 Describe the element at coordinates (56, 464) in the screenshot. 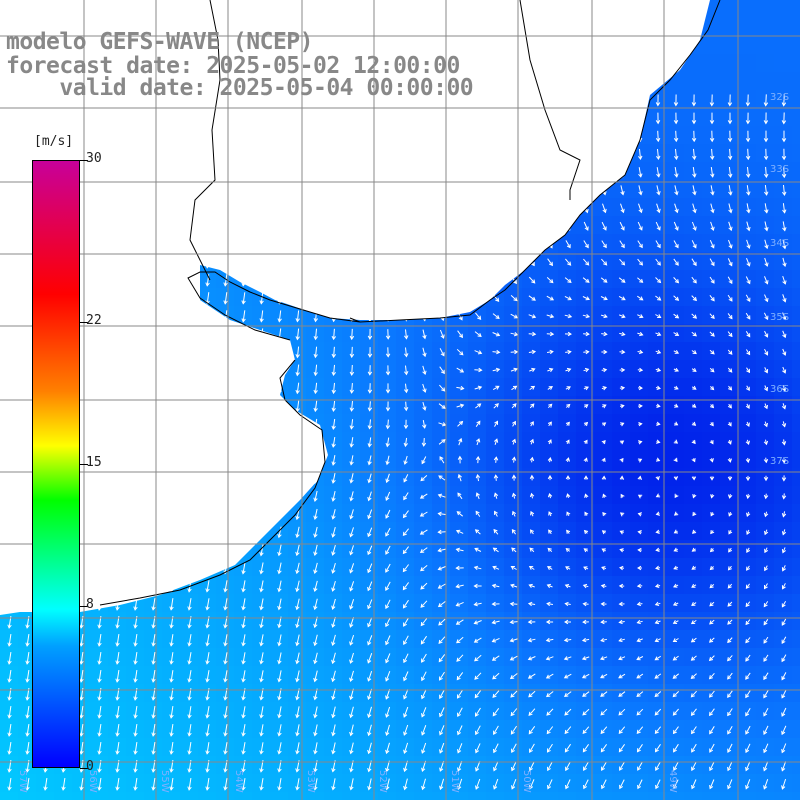

I see `colorbar` at that location.